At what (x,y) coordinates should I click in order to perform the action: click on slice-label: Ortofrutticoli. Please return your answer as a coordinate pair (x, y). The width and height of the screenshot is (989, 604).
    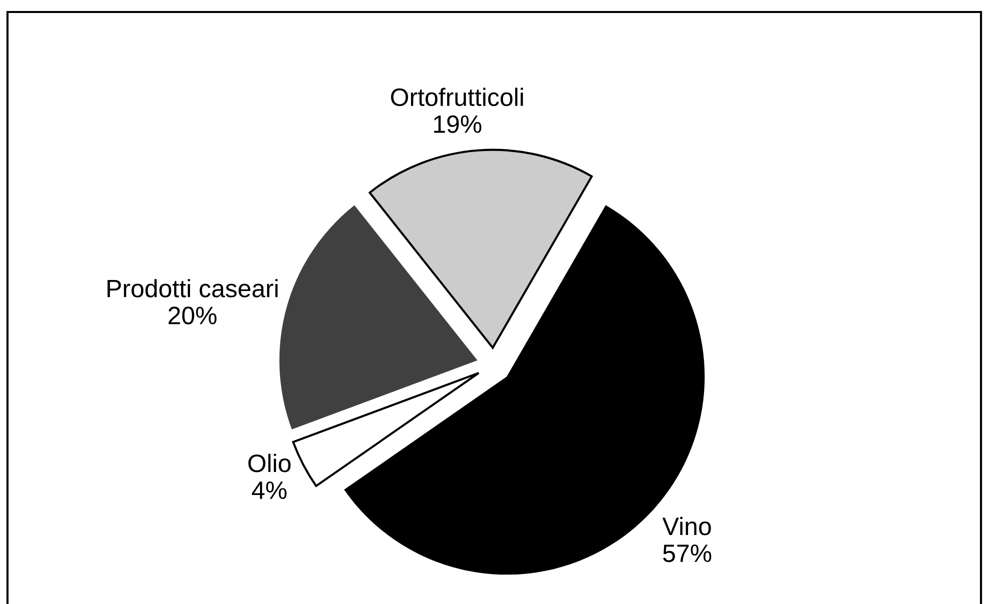
    Looking at the image, I should click on (457, 97).